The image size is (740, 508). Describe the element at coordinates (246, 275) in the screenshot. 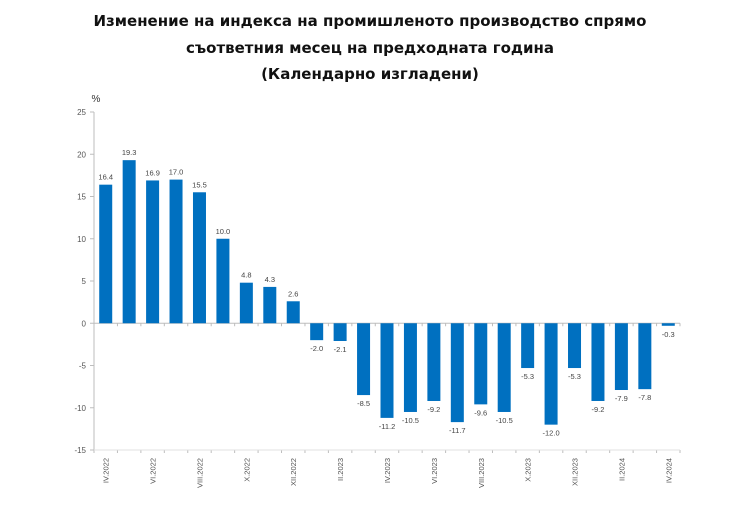

I see `data-label: 4.8` at that location.